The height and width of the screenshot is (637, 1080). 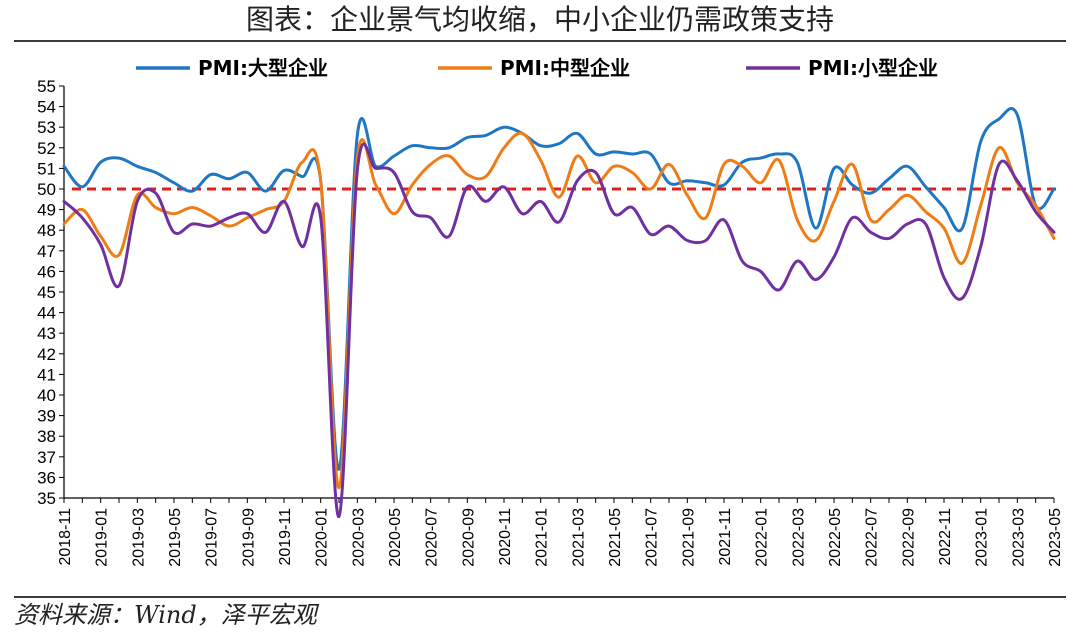 What do you see at coordinates (540, 597) in the screenshot?
I see `source-rule` at bounding box center [540, 597].